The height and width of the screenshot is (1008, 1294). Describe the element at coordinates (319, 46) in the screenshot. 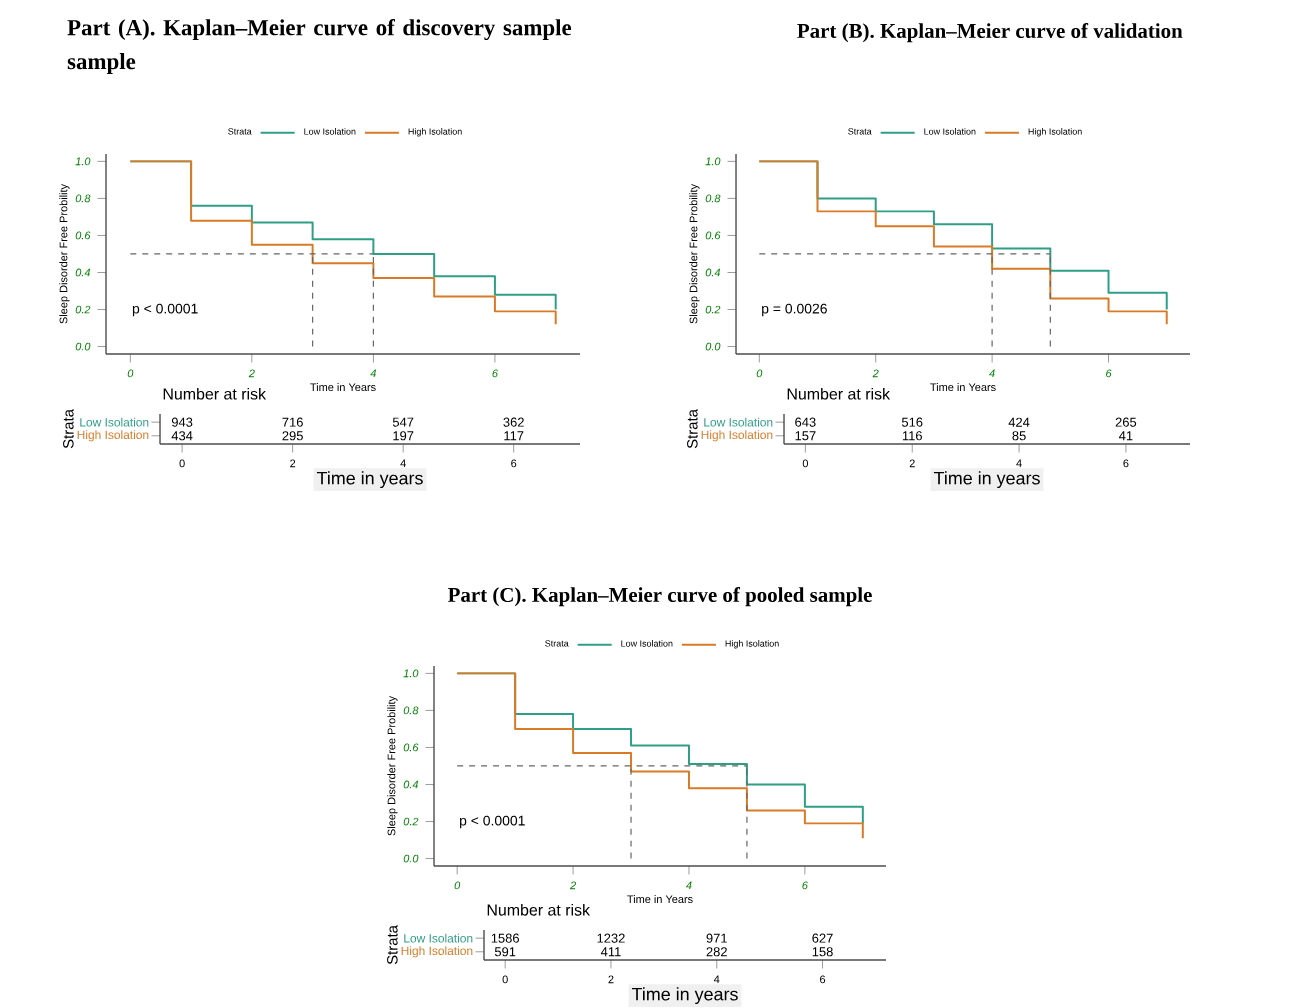

I see `chart-title: Part (A). Kaplan–Meier curve of discovery sample sample` at that location.